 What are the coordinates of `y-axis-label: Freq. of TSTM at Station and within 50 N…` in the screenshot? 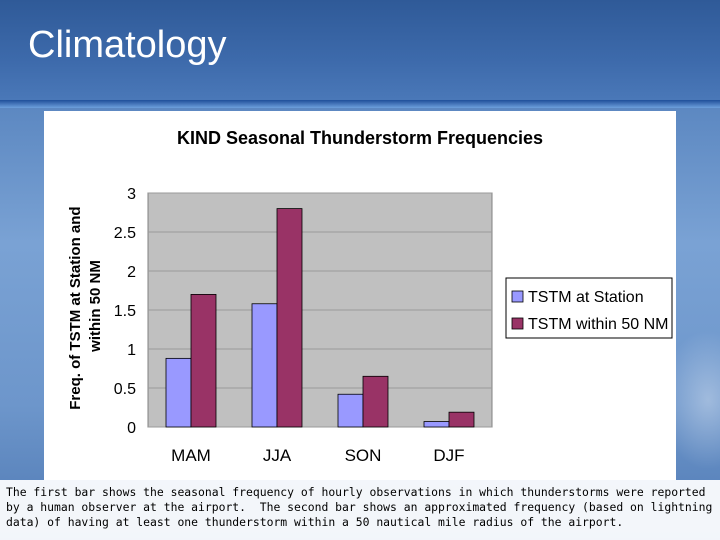 It's located at (85, 306).